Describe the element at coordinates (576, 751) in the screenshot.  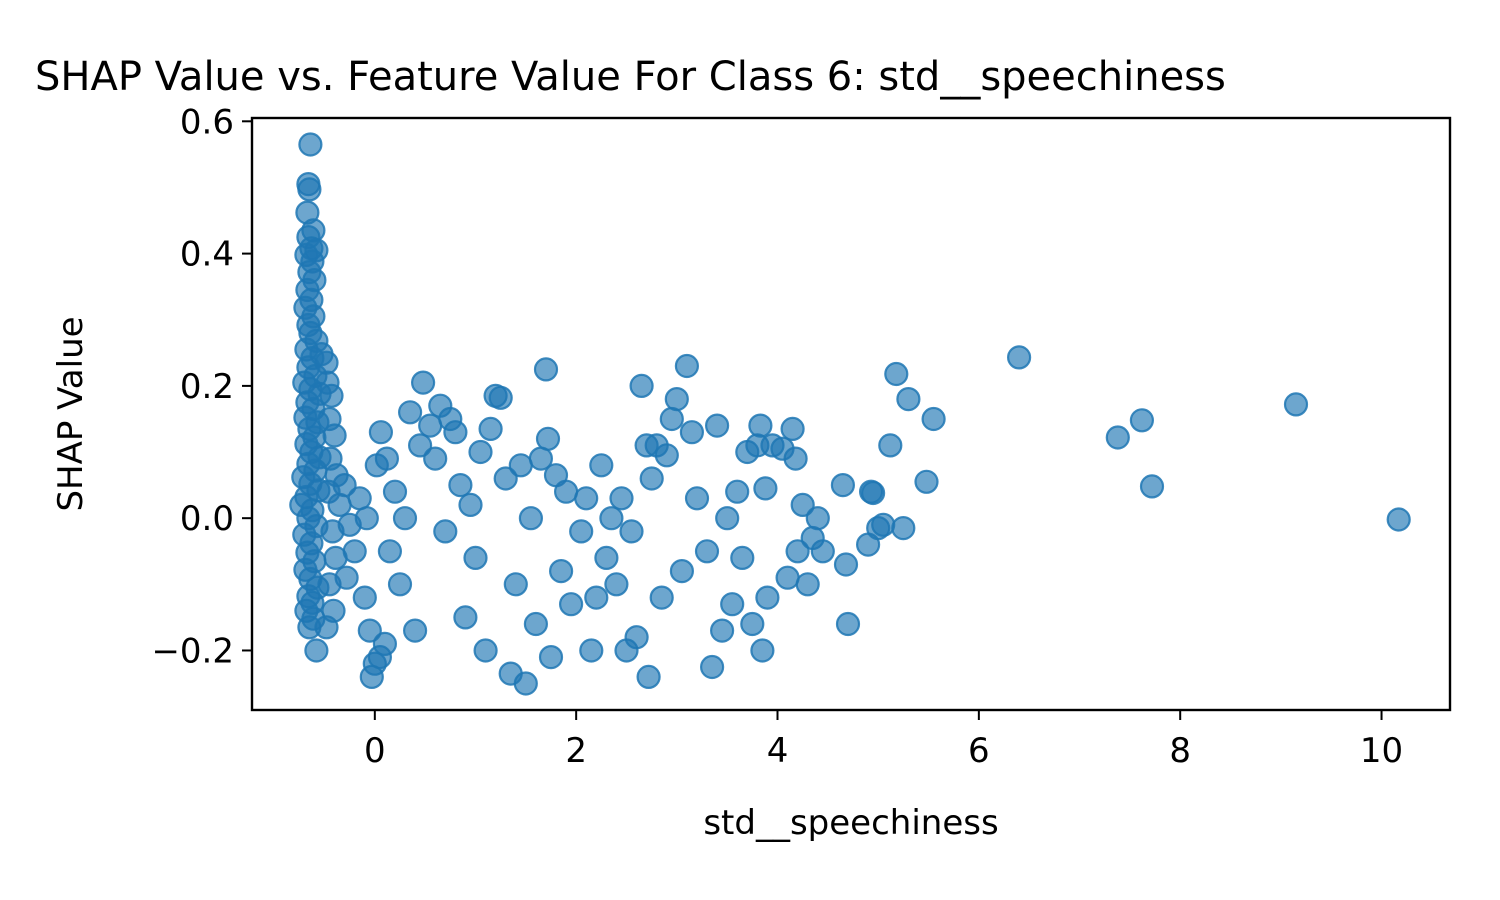
I see `x-tick-label: 2` at that location.